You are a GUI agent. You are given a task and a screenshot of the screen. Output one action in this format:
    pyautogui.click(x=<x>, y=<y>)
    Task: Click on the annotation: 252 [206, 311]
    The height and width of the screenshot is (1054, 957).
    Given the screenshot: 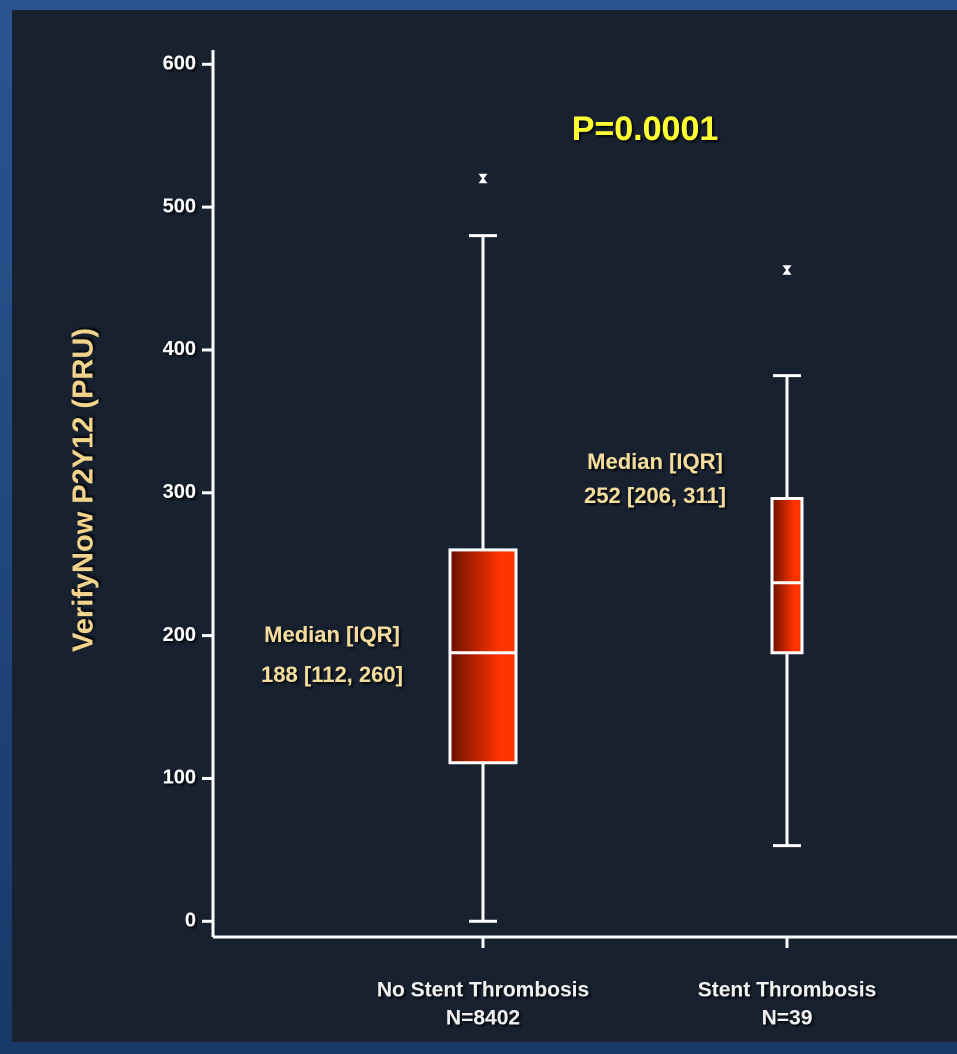 What is the action you would take?
    pyautogui.click(x=655, y=495)
    